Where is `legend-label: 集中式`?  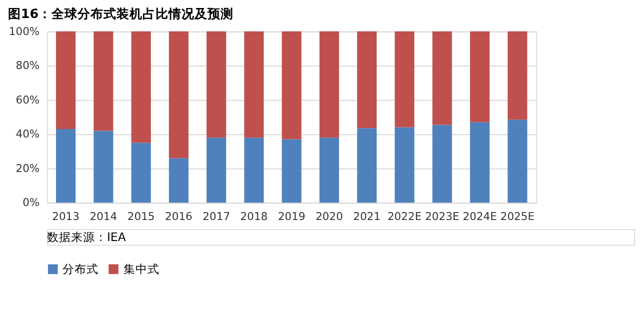
legend-label: 集中式 is located at coordinates (141, 269).